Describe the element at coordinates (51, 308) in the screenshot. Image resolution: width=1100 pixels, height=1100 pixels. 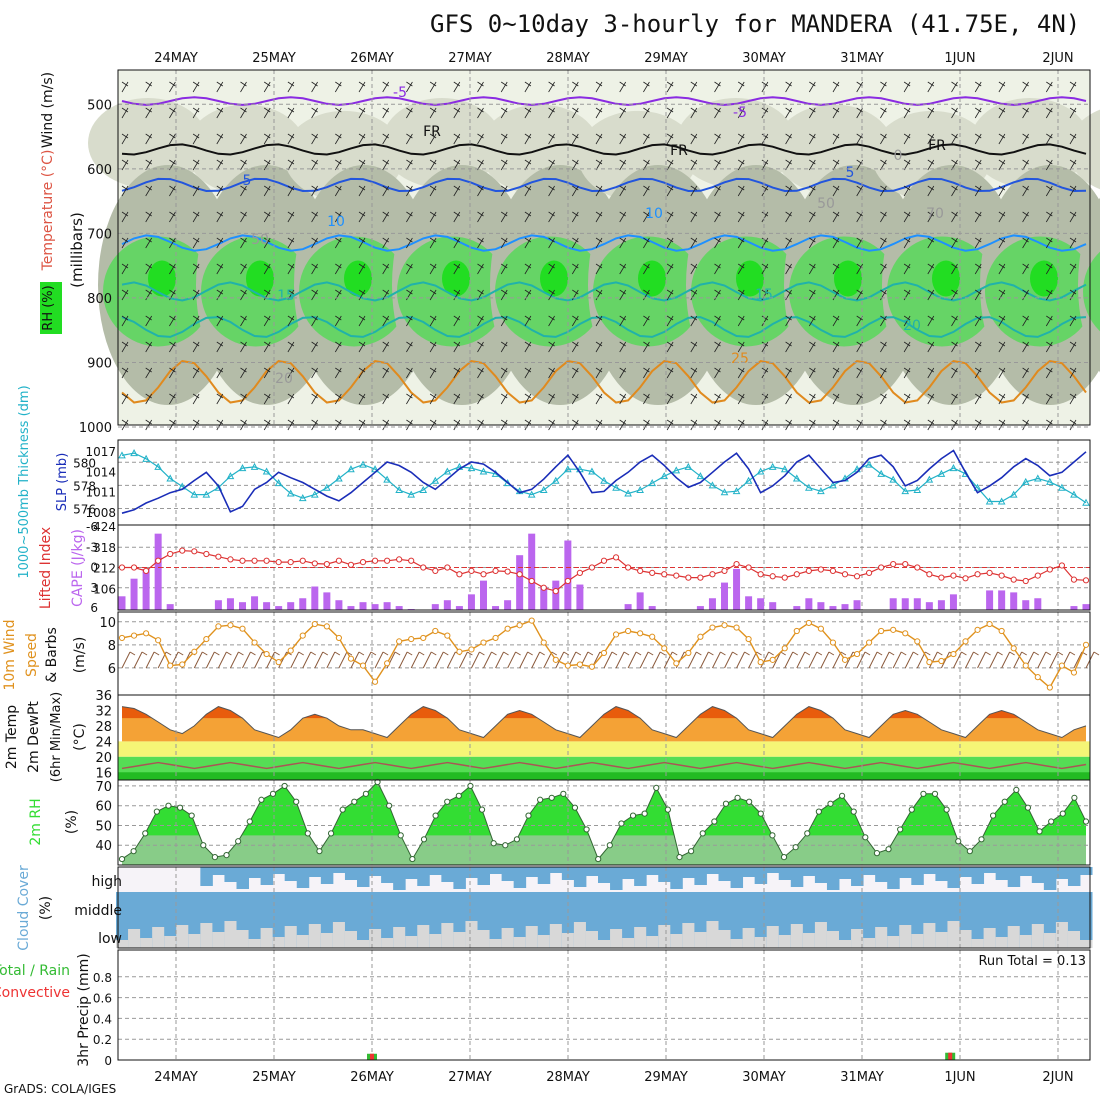
I see `rh-swatch` at that location.